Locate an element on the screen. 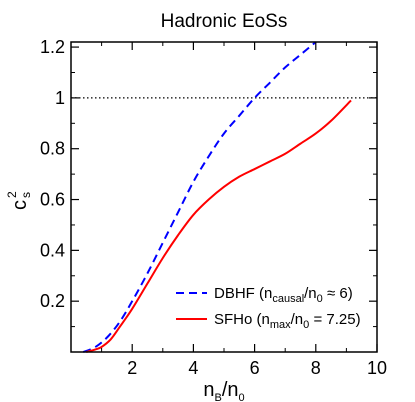 The width and height of the screenshot is (415, 402). y-tick-label: 1.2 is located at coordinates (52, 47).